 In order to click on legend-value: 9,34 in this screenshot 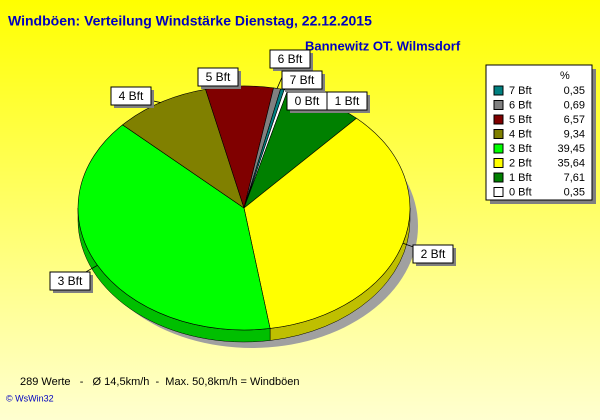, I will do `click(574, 134)`.